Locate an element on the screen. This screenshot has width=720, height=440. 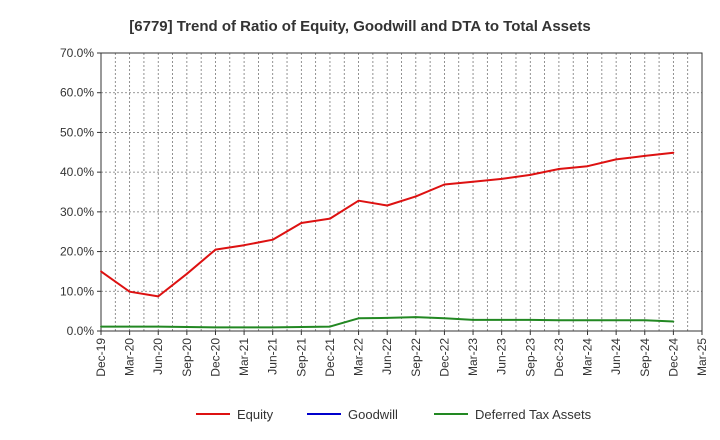
x-tick-label: Mar-24 is located at coordinates (588, 357).